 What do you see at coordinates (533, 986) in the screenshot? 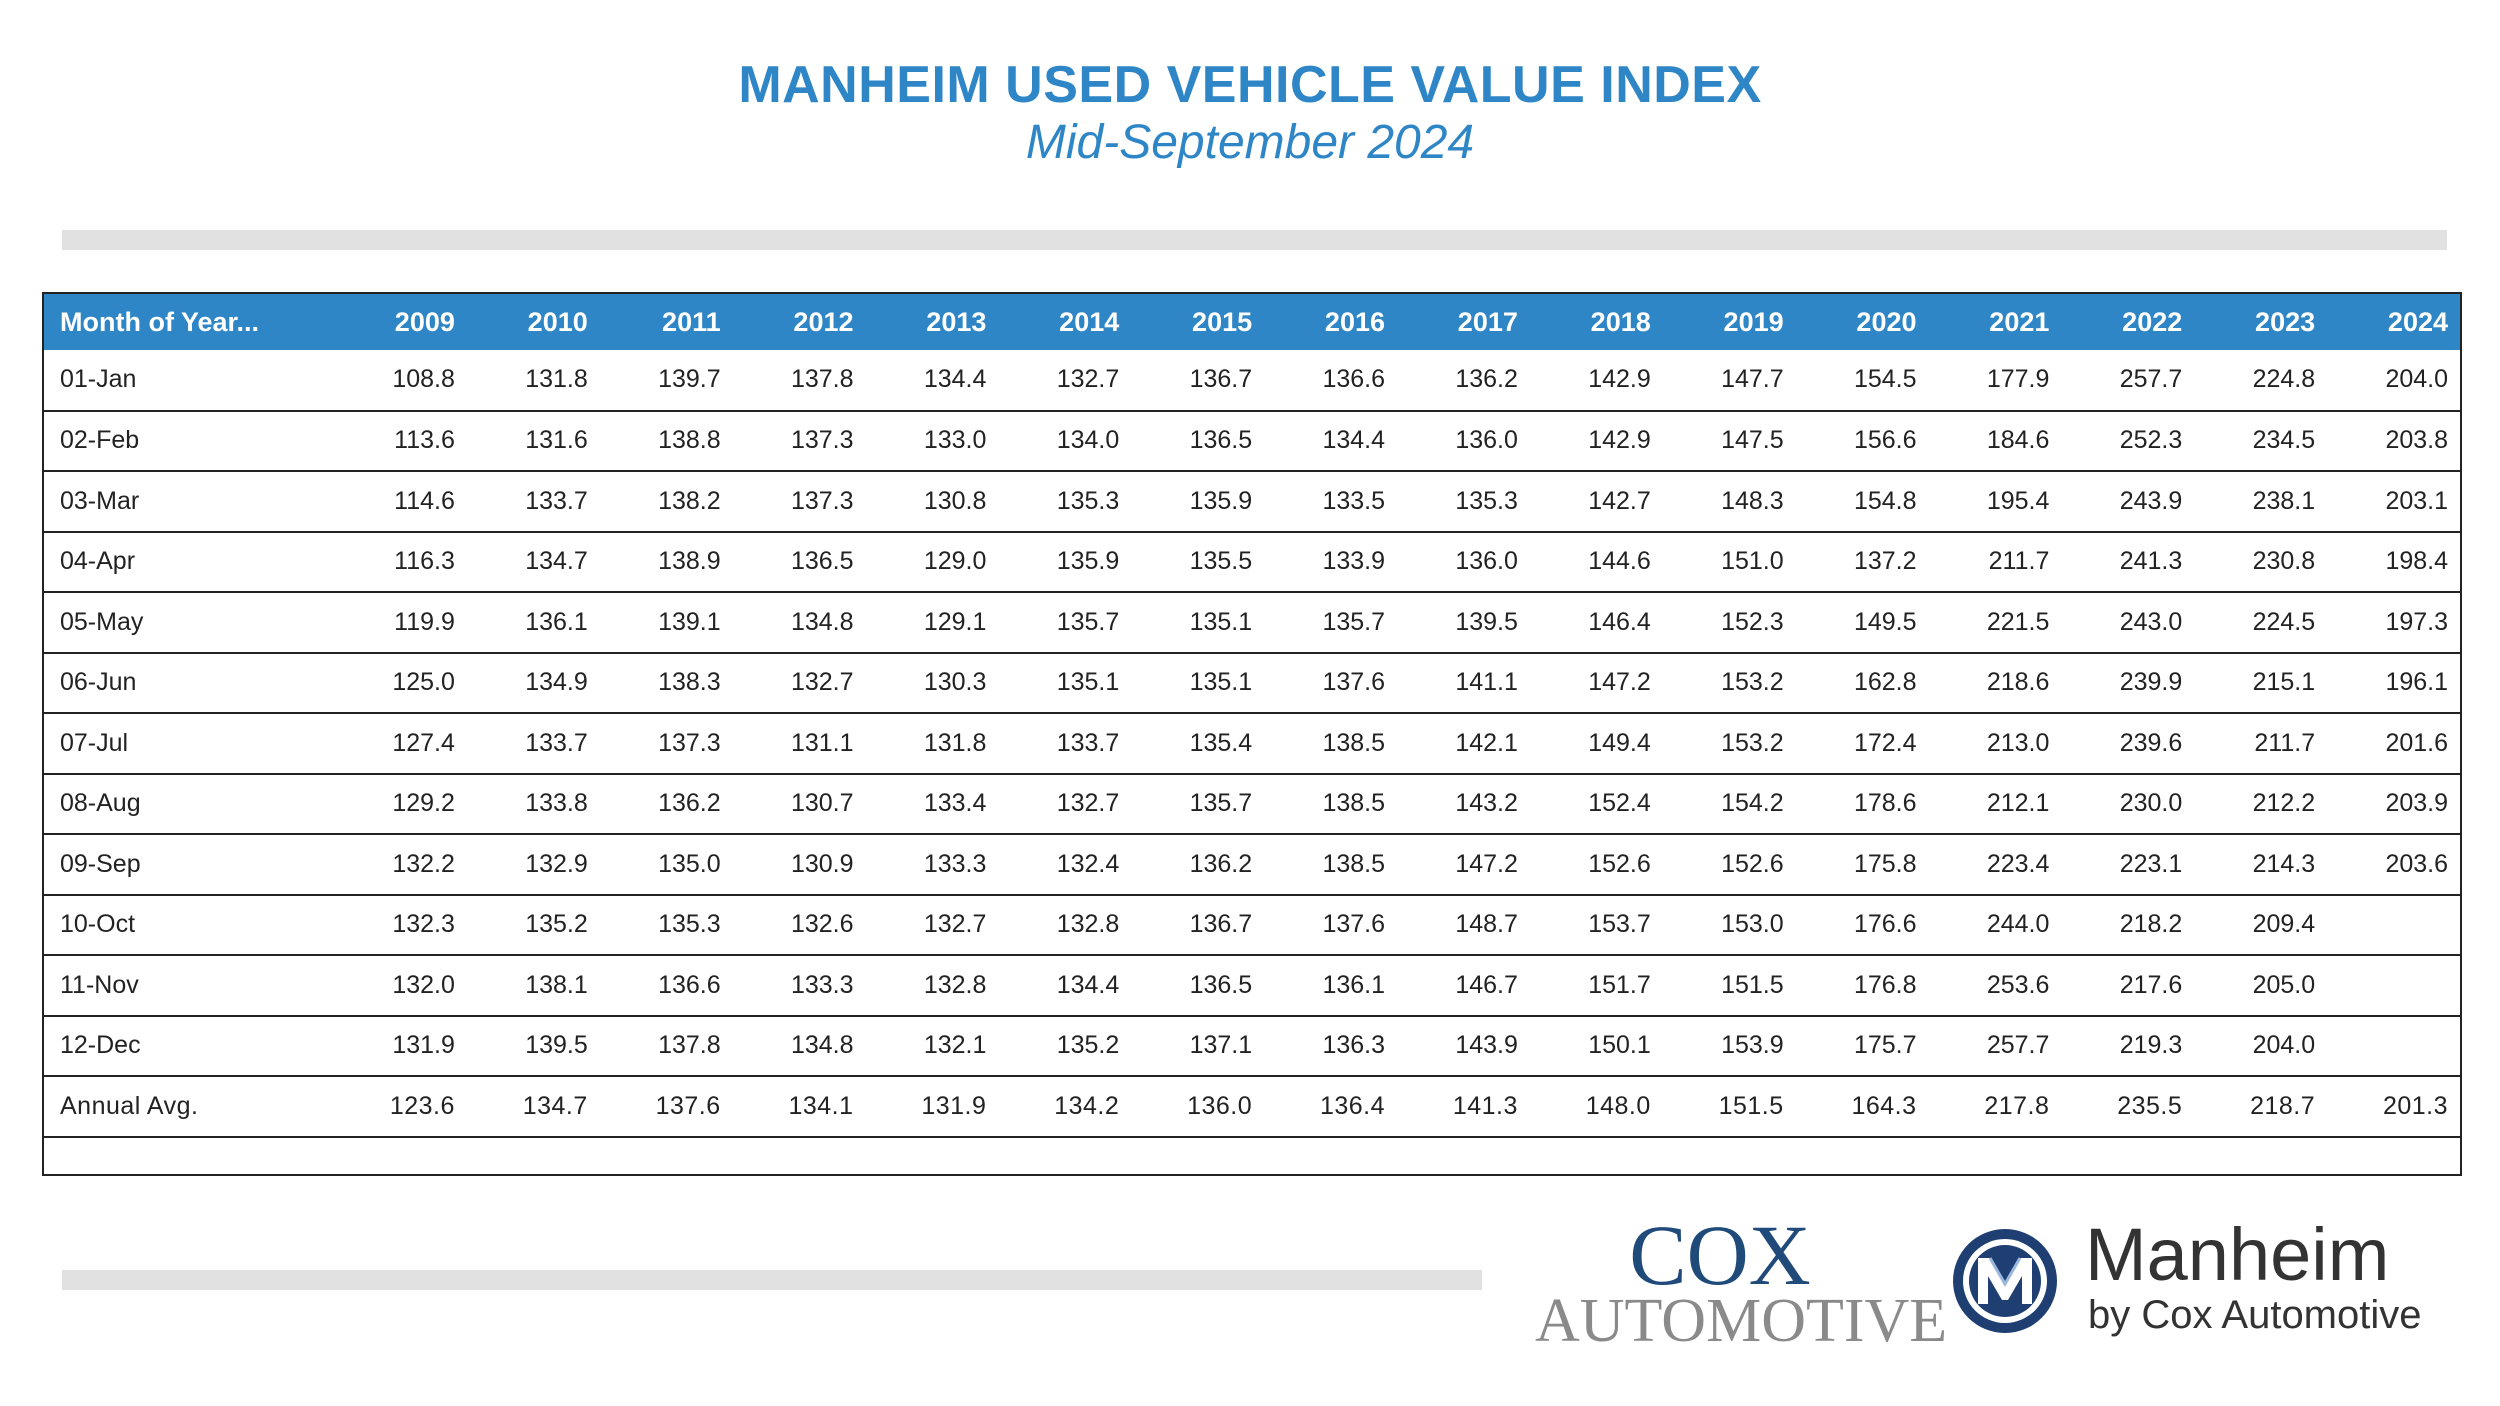
I see `table-cell: 138.1` at bounding box center [533, 986].